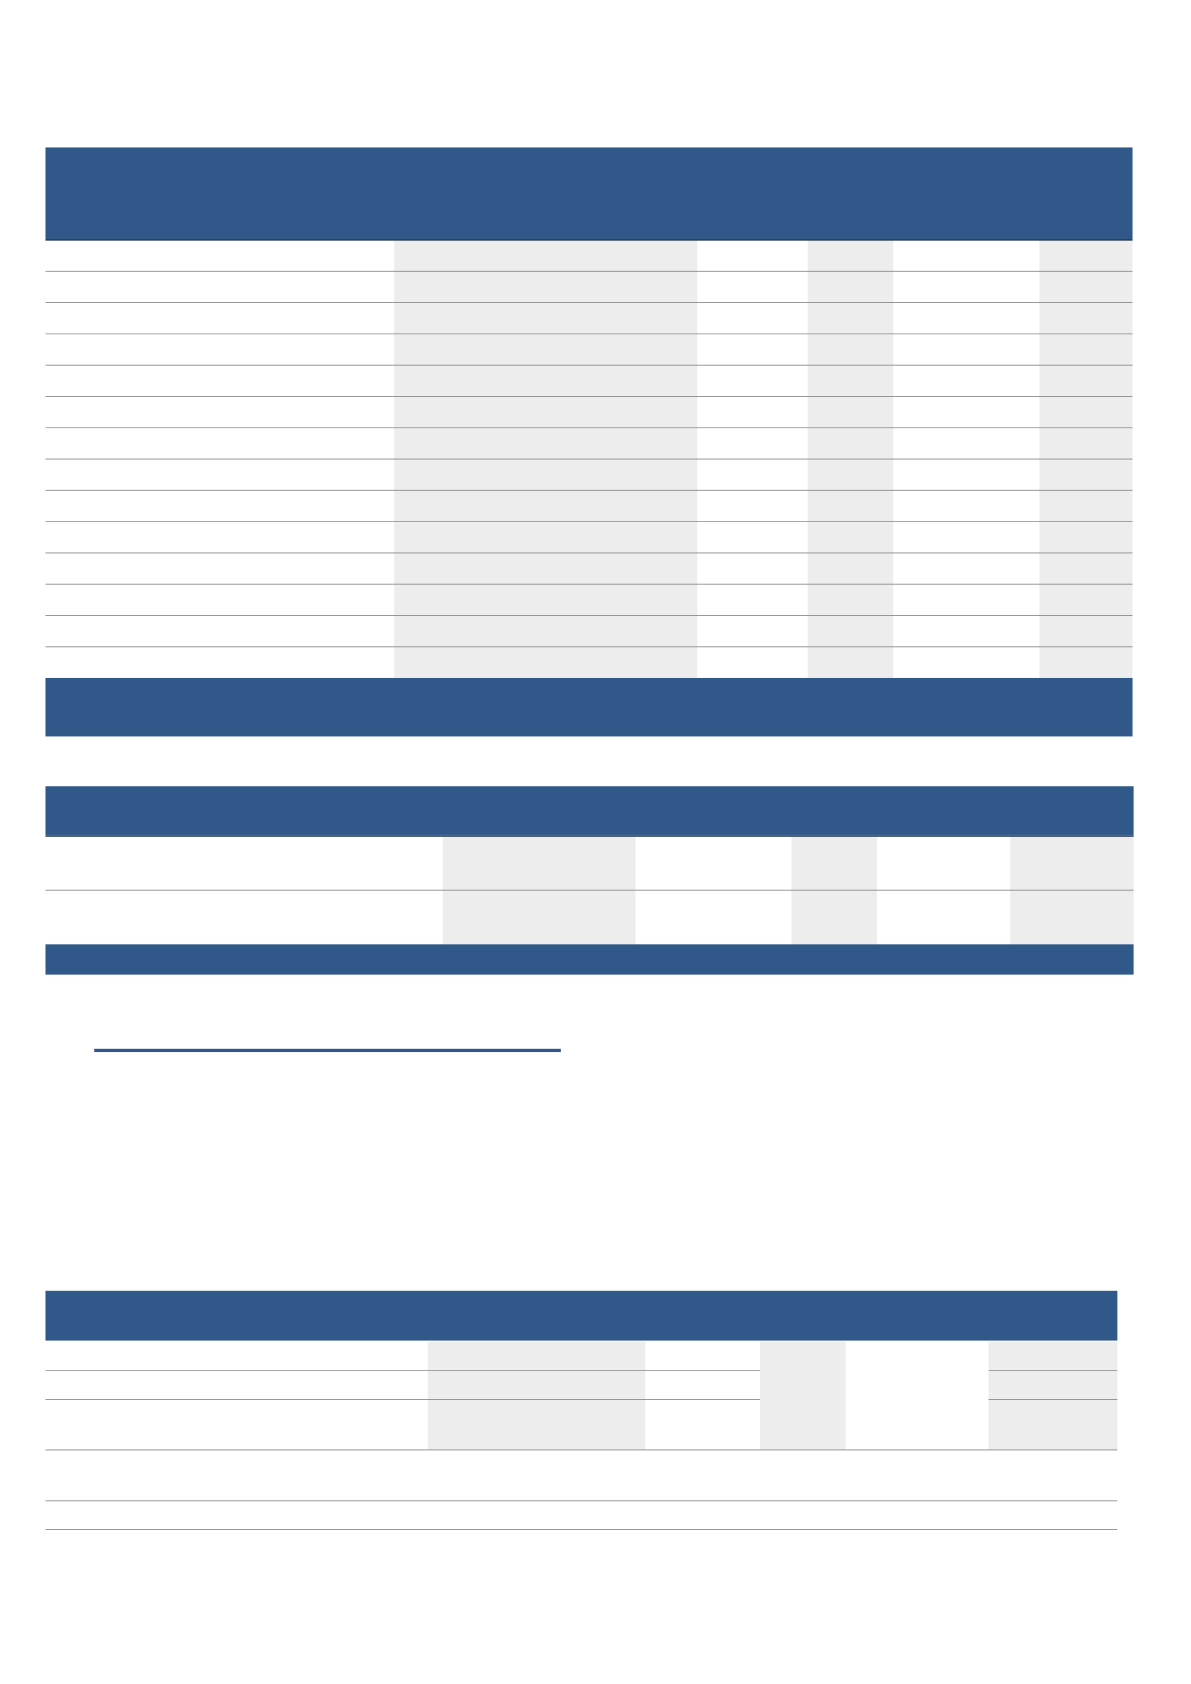  Describe the element at coordinates (327, 1050) in the screenshot. I see `section-underline` at that location.